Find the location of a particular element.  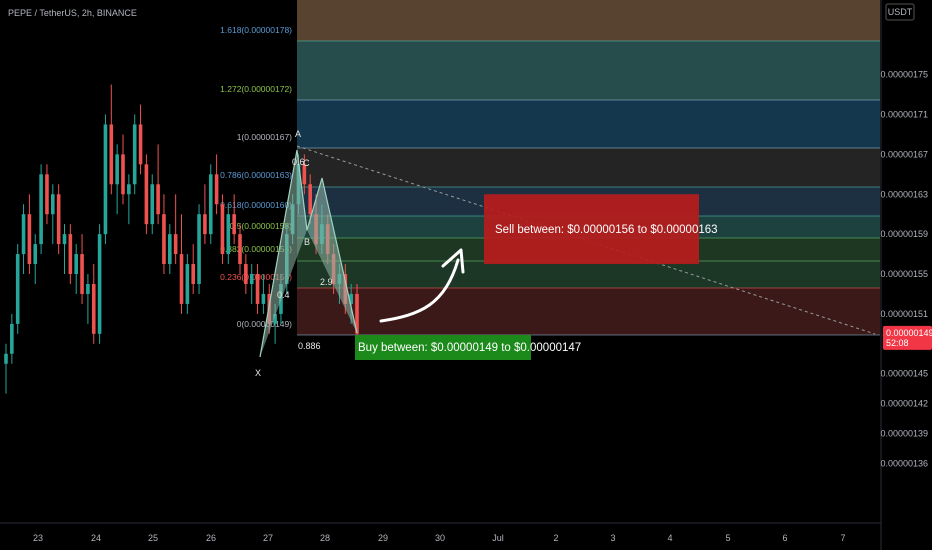

fib-level-label: 1.272(0.00000172) is located at coordinates (256, 89).